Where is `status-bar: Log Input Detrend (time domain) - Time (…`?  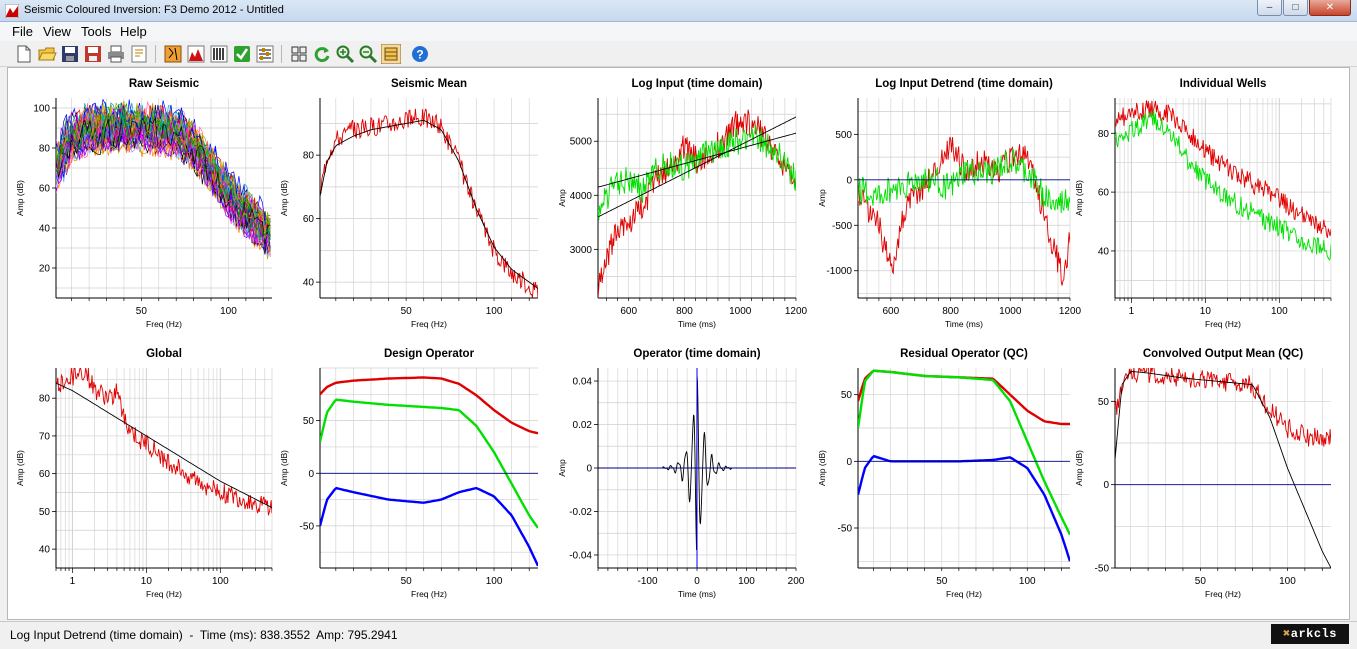
status-bar: Log Input Detrend (time domain) - Time (… is located at coordinates (678, 635).